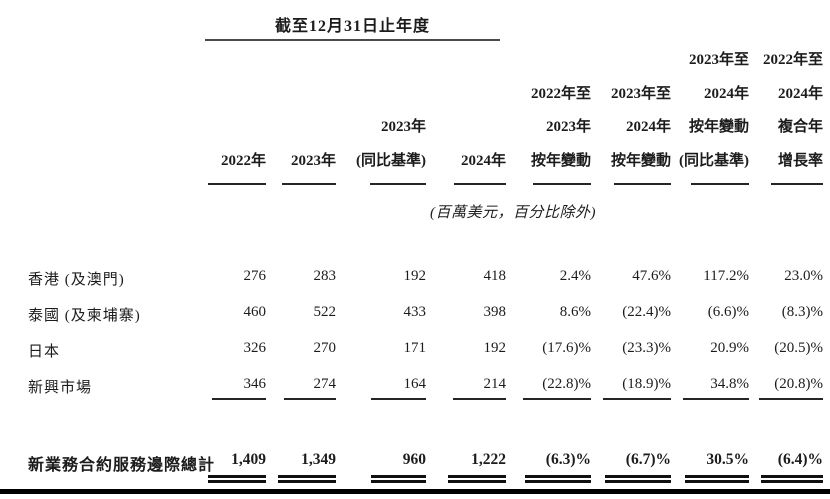  Describe the element at coordinates (381, 388) in the screenshot. I see `table-cell: 164` at that location.